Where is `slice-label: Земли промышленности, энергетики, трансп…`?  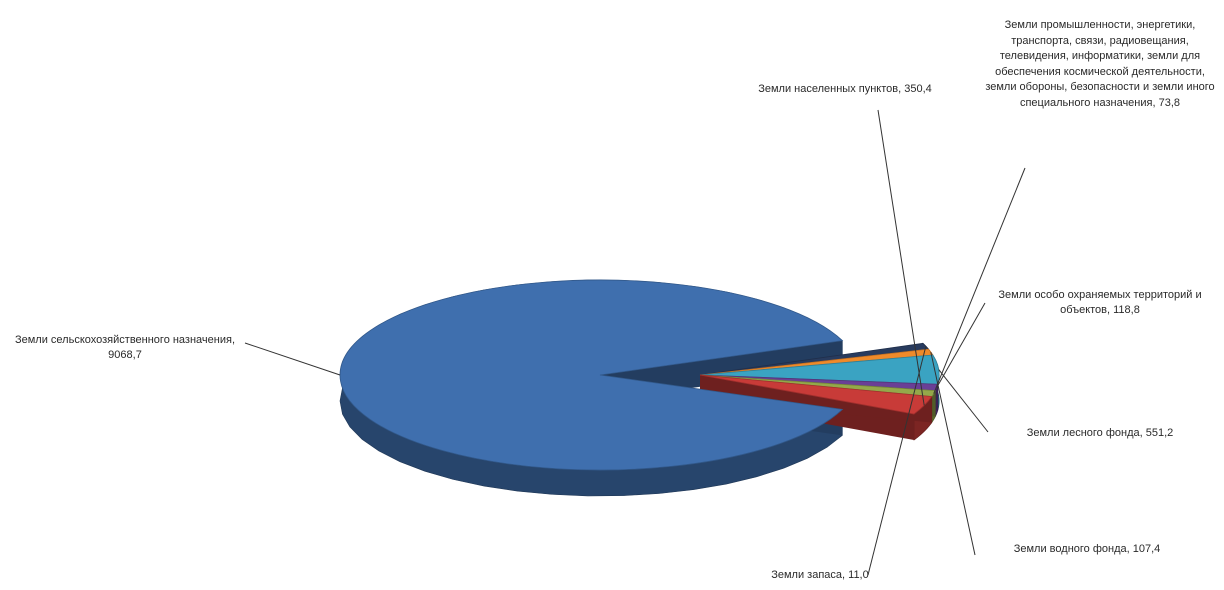
slice-label: Земли промышленности, энергетики, трансп… is located at coordinates (1100, 64).